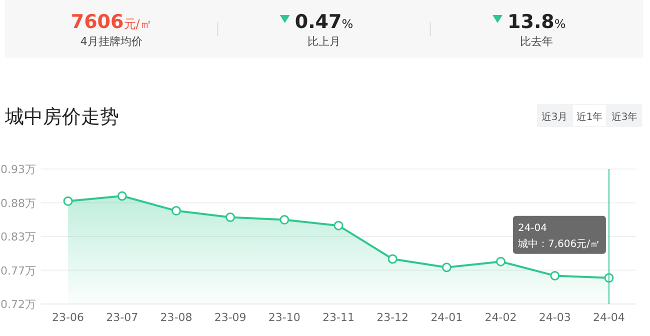  I want to click on y-tick-label: 0.72万, so click(18, 304).